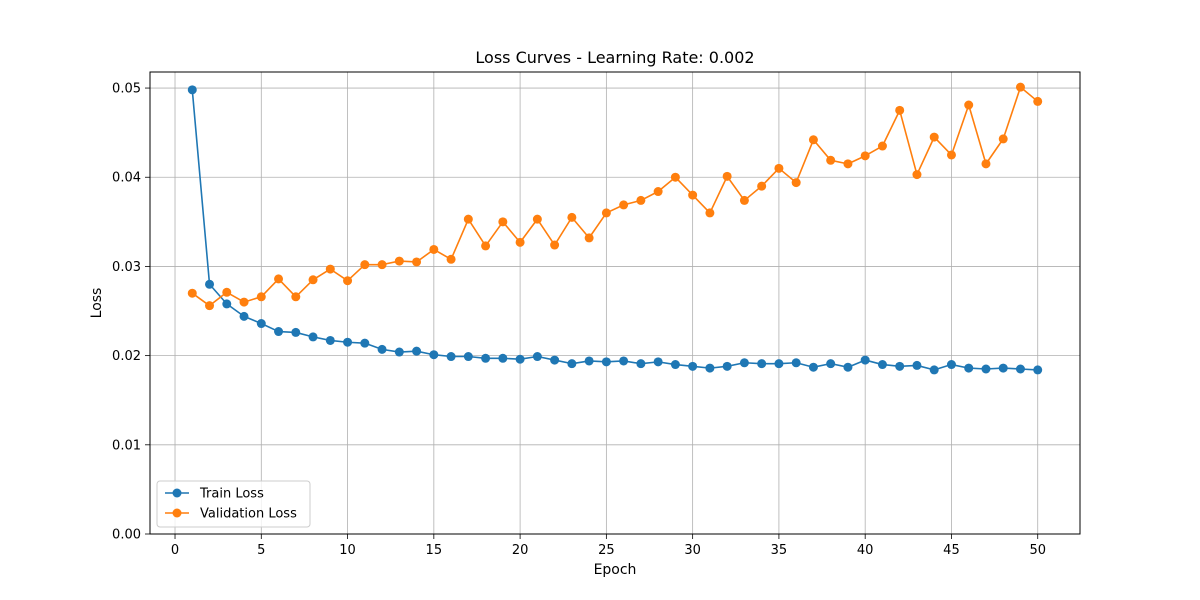  Describe the element at coordinates (126, 267) in the screenshot. I see `y-tick-label: 0.03` at that location.